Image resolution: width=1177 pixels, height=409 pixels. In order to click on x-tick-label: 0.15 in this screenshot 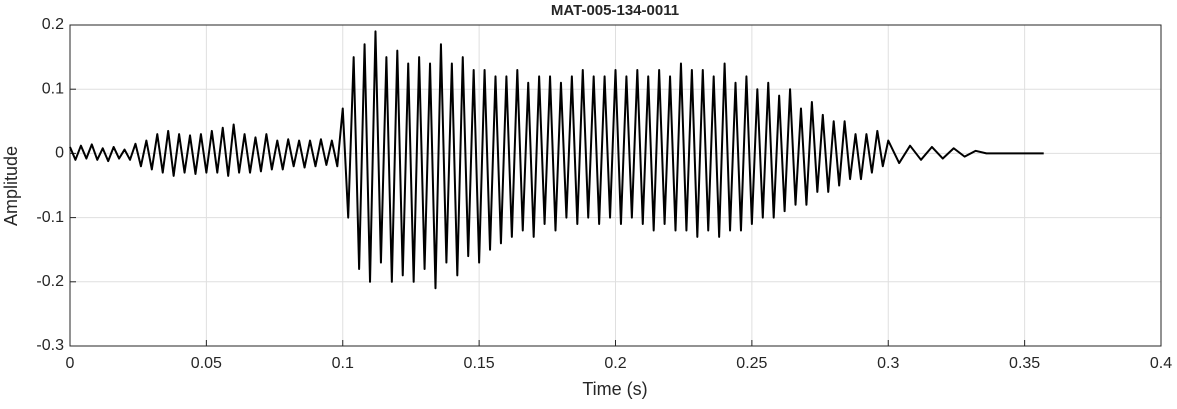, I will do `click(479, 363)`.